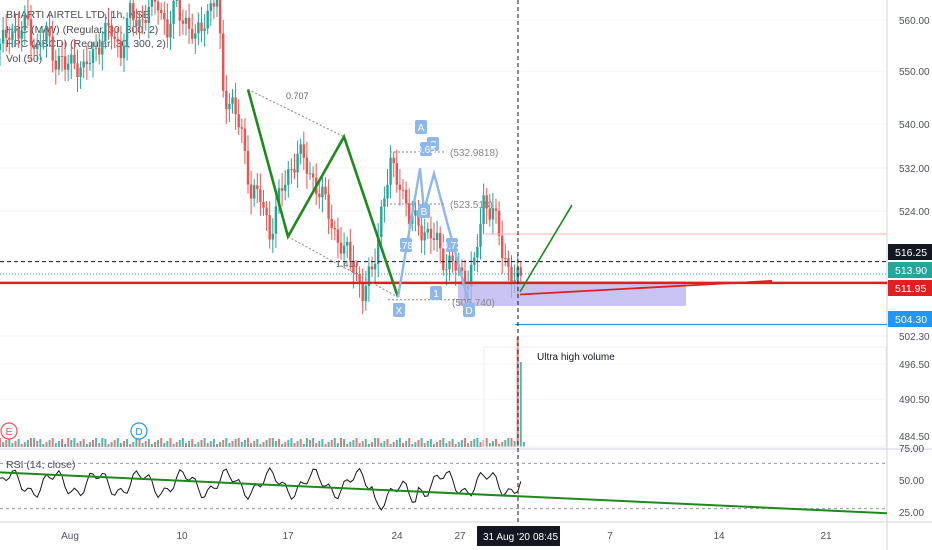 This screenshot has width=932, height=550. What do you see at coordinates (910, 319) in the screenshot?
I see `price-tag-target: 504.30` at bounding box center [910, 319].